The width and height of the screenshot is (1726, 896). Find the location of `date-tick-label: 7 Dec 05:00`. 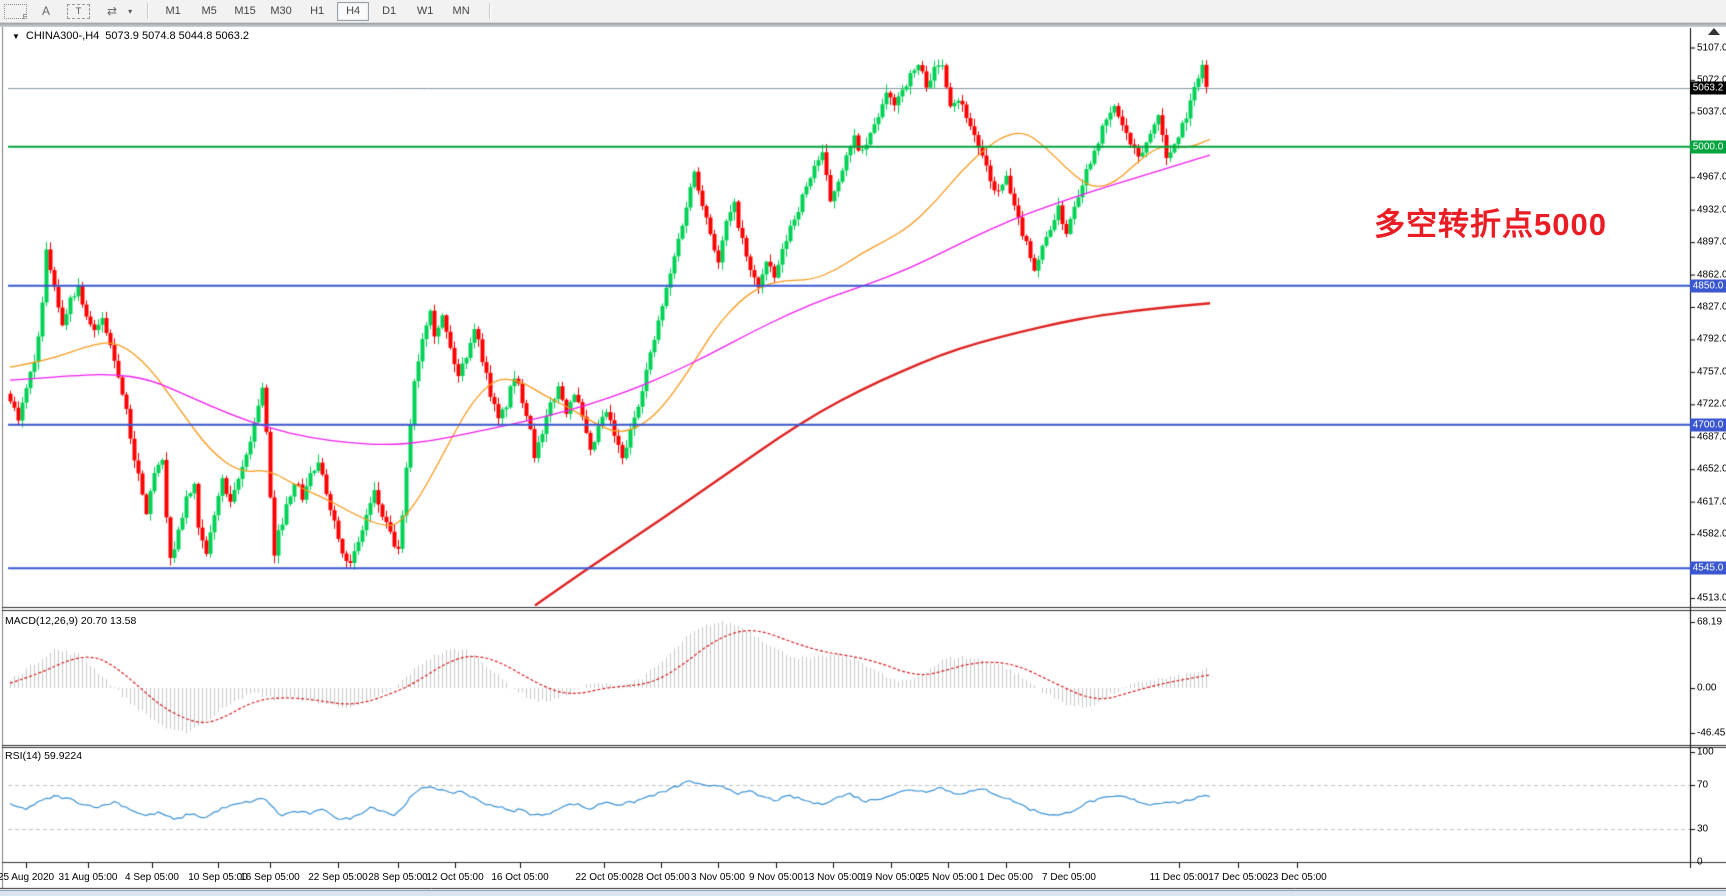

date-tick-label: 7 Dec 05:00 is located at coordinates (1069, 877).